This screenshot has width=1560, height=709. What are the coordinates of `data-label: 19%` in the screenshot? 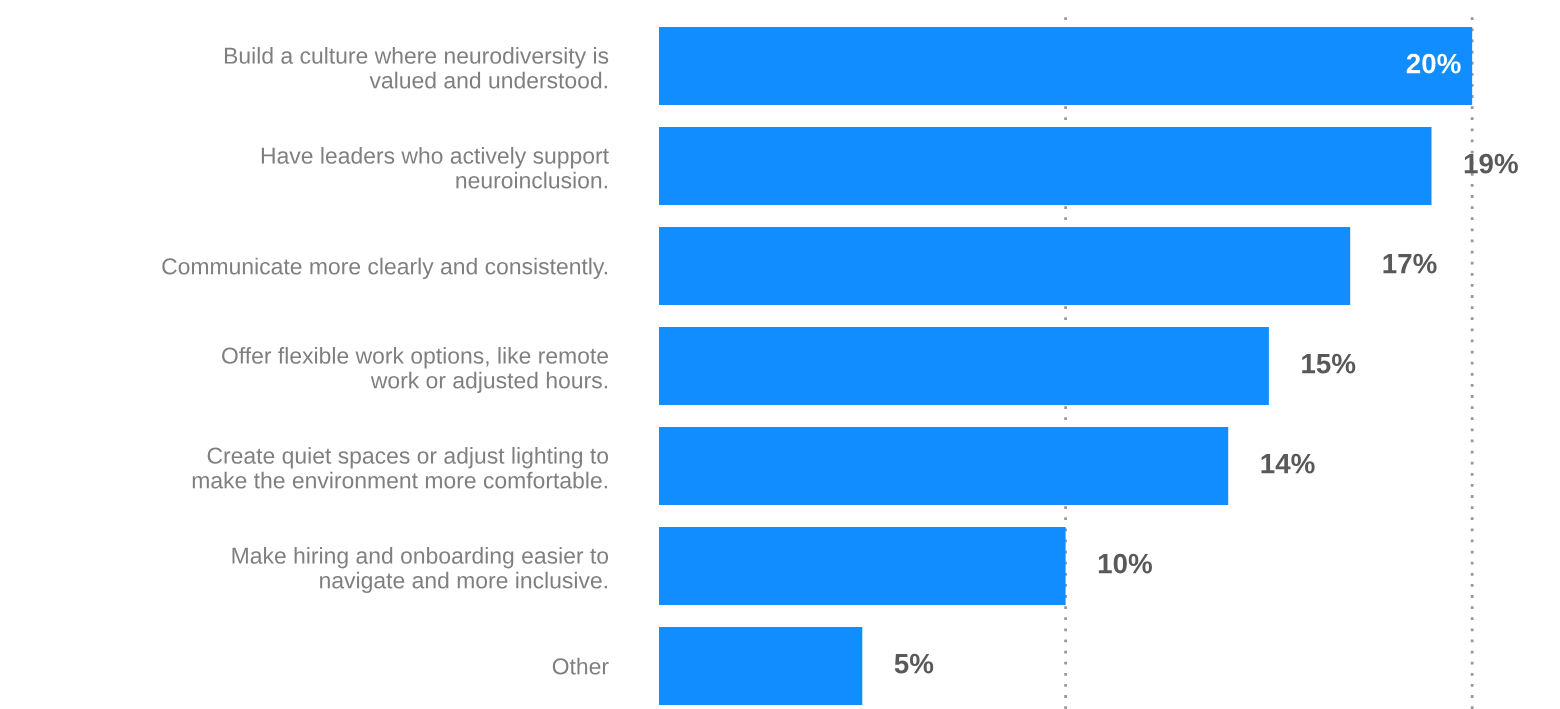 It's located at (1491, 163).